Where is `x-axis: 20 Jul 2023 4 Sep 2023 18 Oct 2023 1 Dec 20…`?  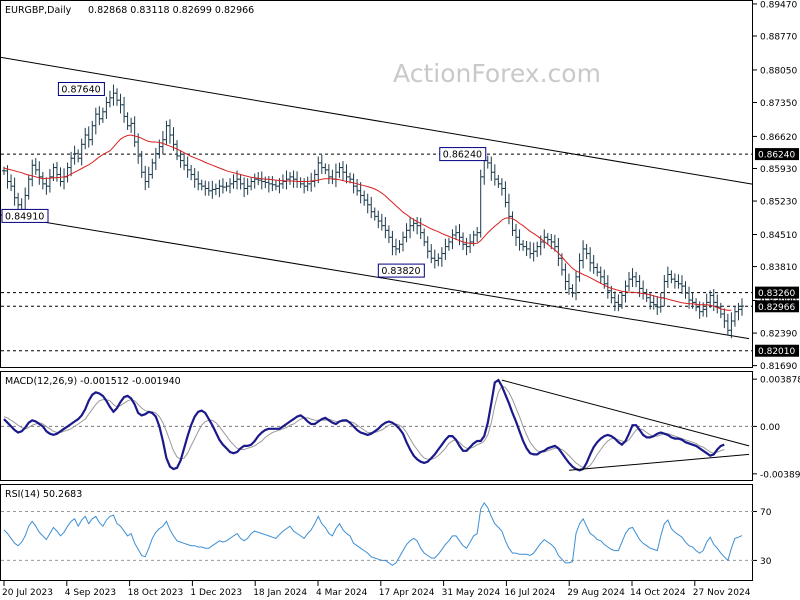
x-axis: 20 Jul 2023 4 Sep 2023 18 Oct 2023 1 Dec 20… is located at coordinates (376, 589).